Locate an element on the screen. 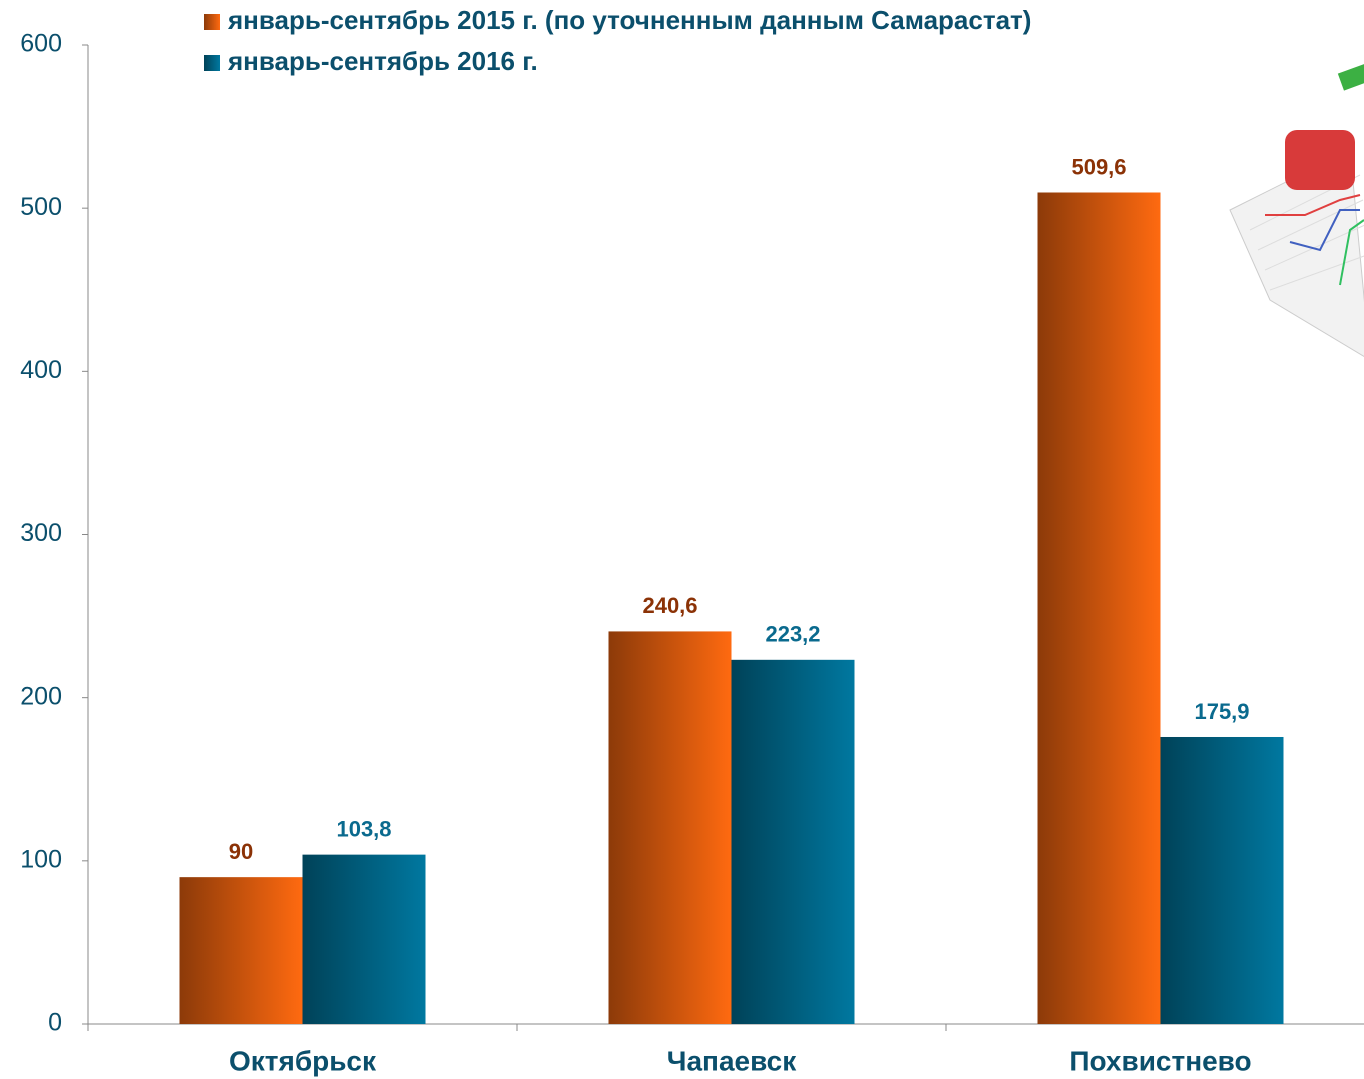  y-tick-label: 200 is located at coordinates (41, 696).